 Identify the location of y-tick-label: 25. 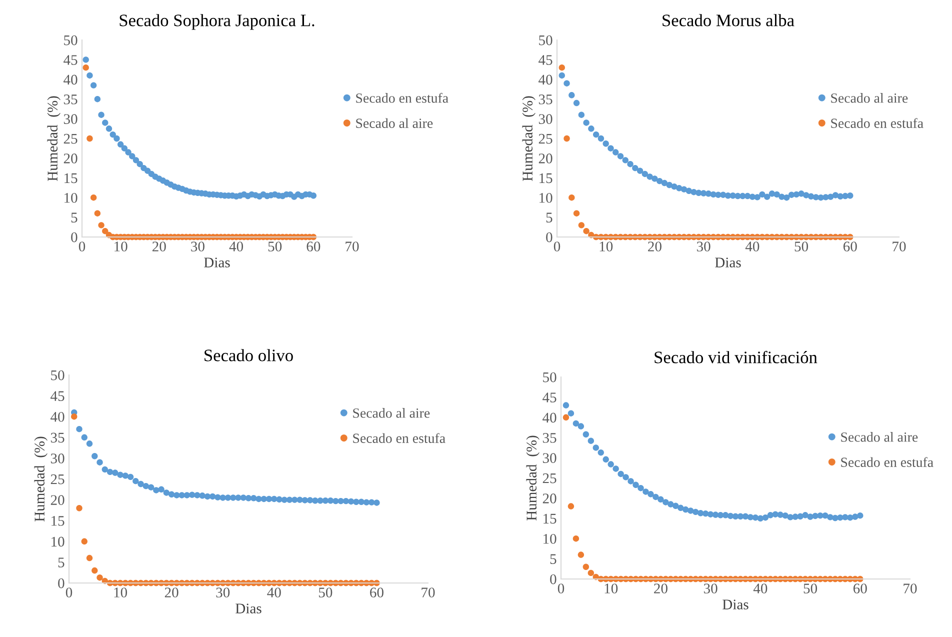
(71, 139).